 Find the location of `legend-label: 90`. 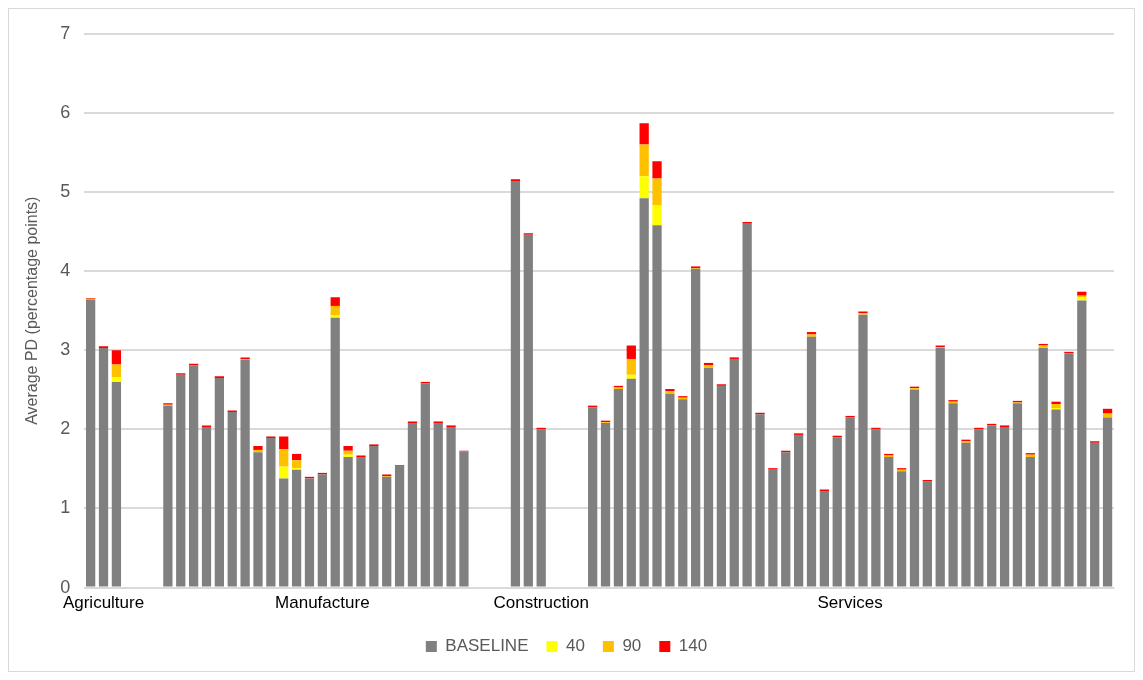

legend-label: 90 is located at coordinates (632, 646).